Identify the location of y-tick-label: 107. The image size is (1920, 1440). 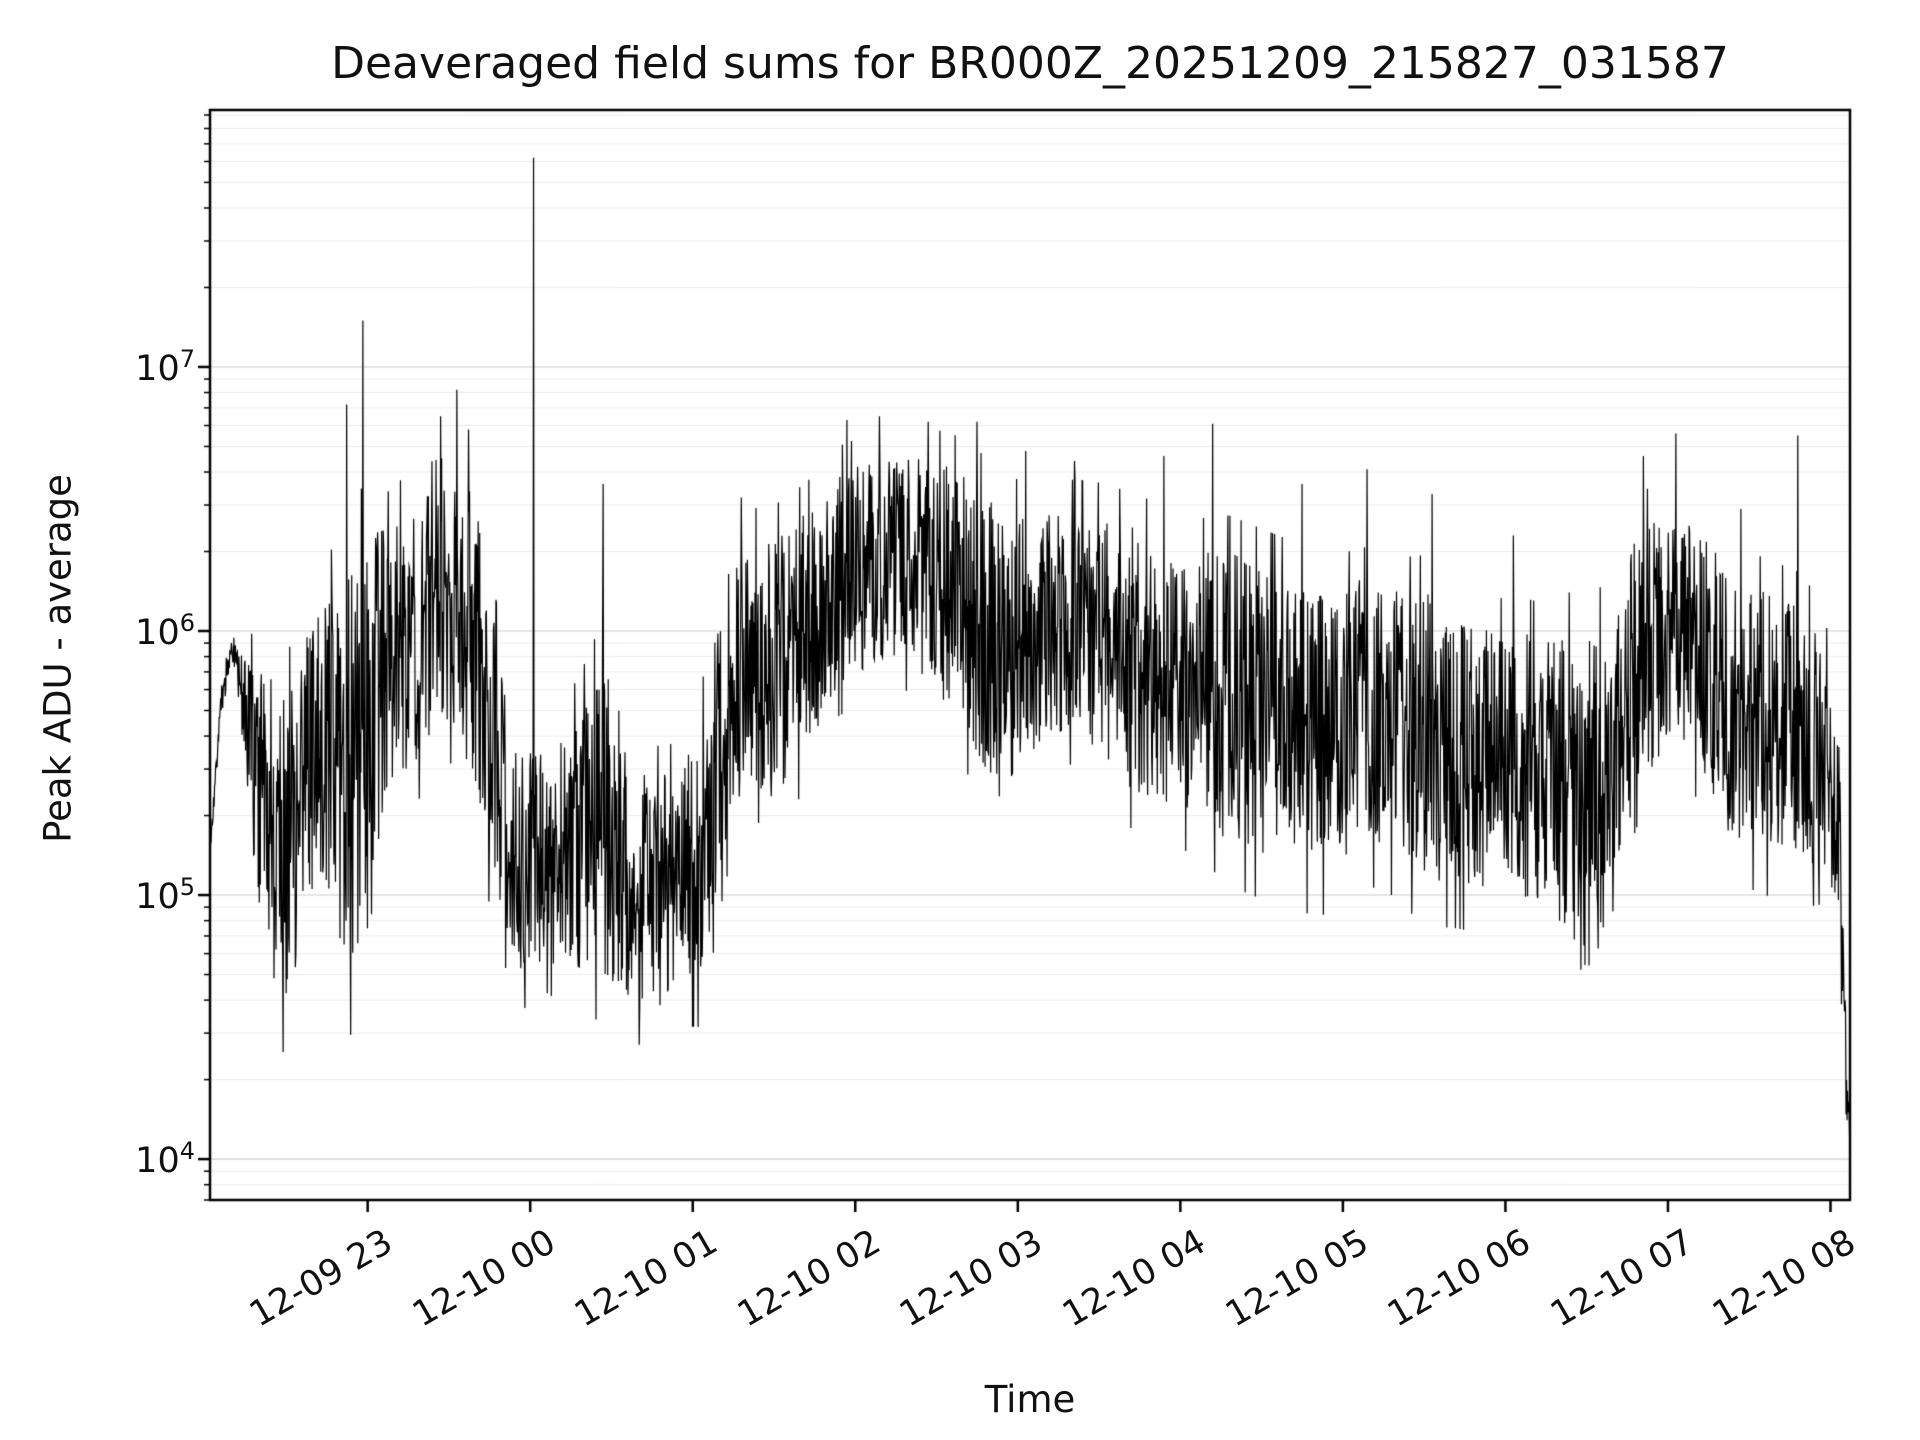
(165, 367).